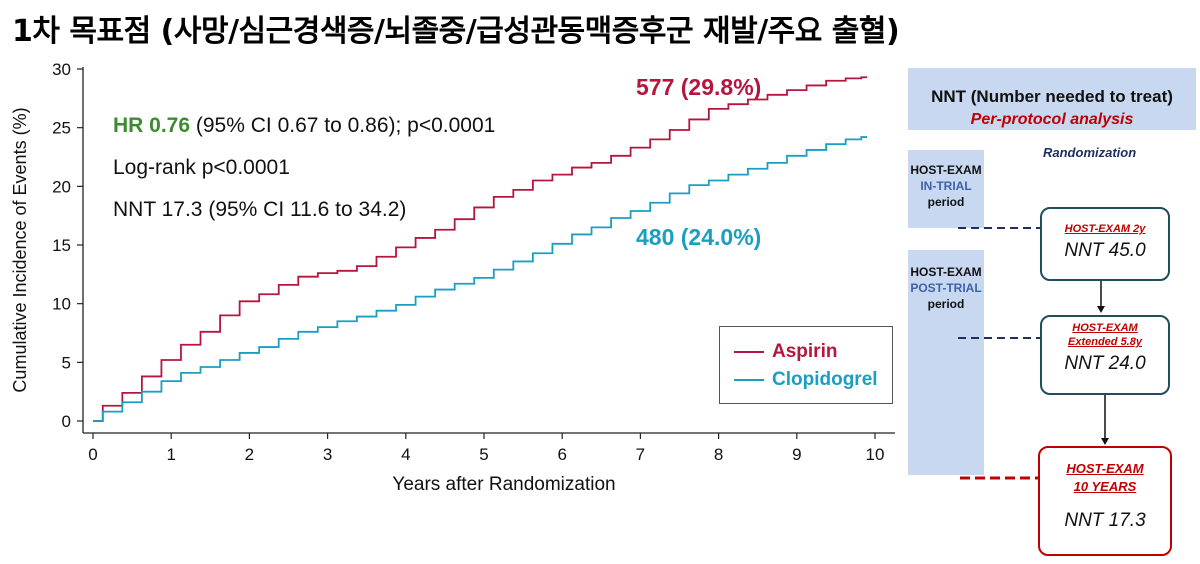  What do you see at coordinates (825, 379) in the screenshot?
I see `legend-label-clopidogrel: Clopidogrel` at bounding box center [825, 379].